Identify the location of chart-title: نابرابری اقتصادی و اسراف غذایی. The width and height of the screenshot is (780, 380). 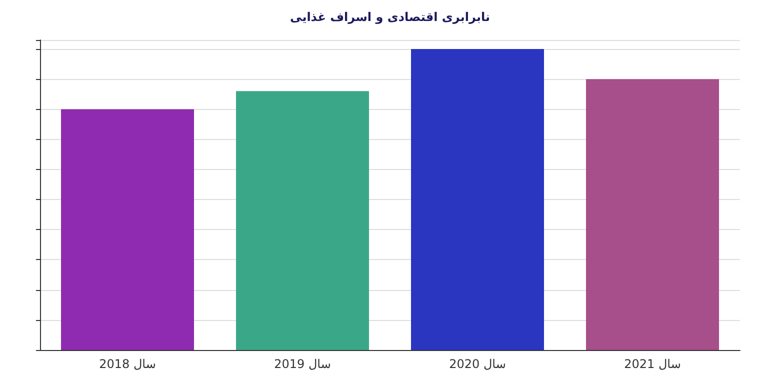
(390, 17).